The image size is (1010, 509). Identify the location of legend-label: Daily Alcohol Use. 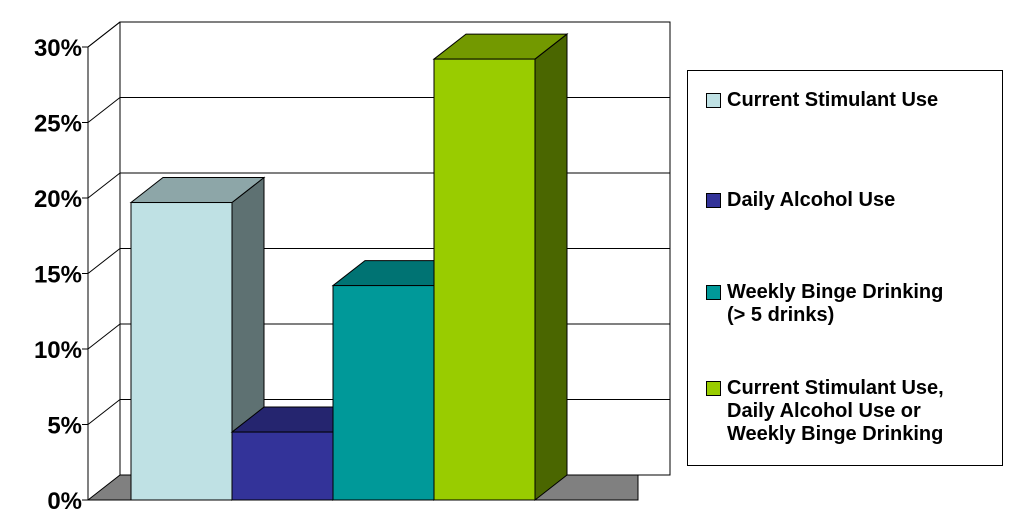
(811, 200).